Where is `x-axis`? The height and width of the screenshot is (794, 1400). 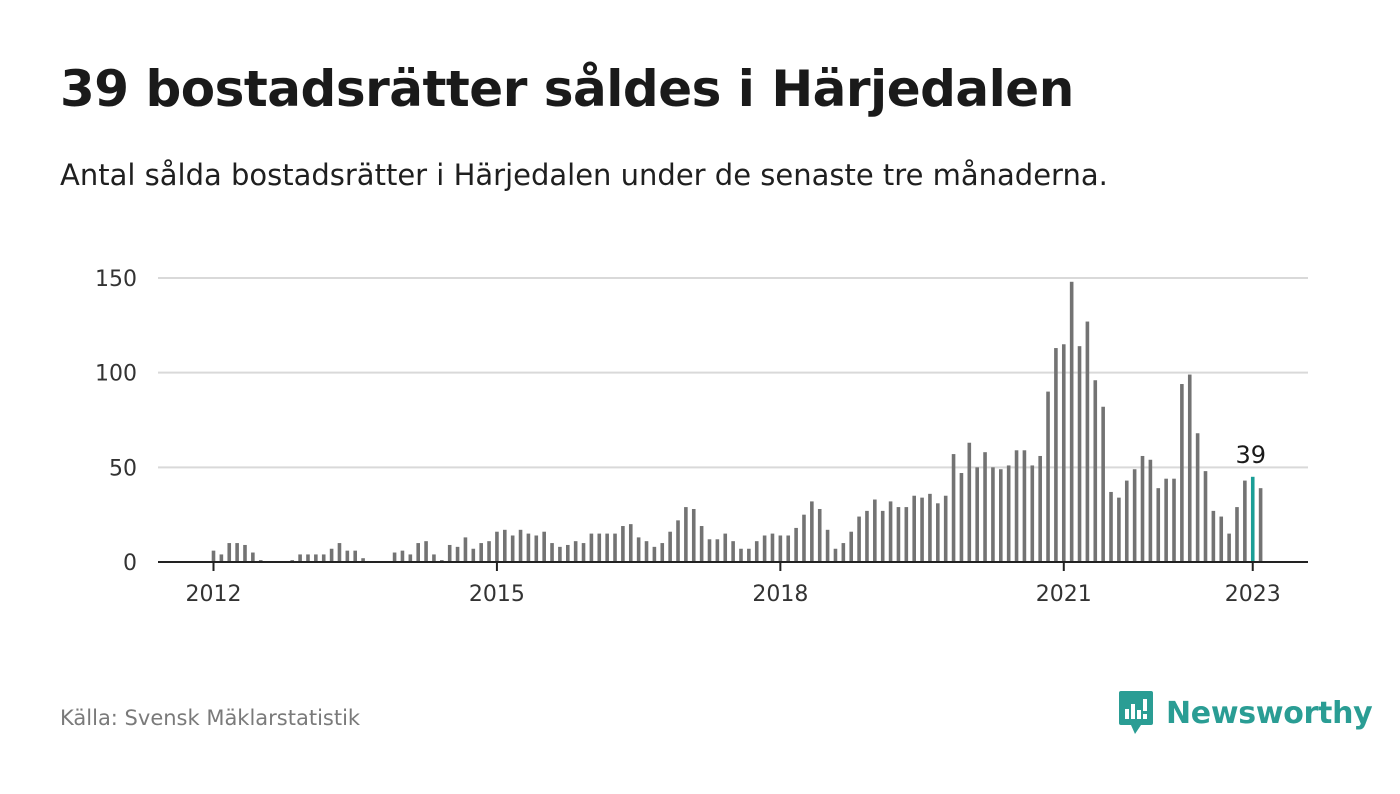
x-axis is located at coordinates (733, 566).